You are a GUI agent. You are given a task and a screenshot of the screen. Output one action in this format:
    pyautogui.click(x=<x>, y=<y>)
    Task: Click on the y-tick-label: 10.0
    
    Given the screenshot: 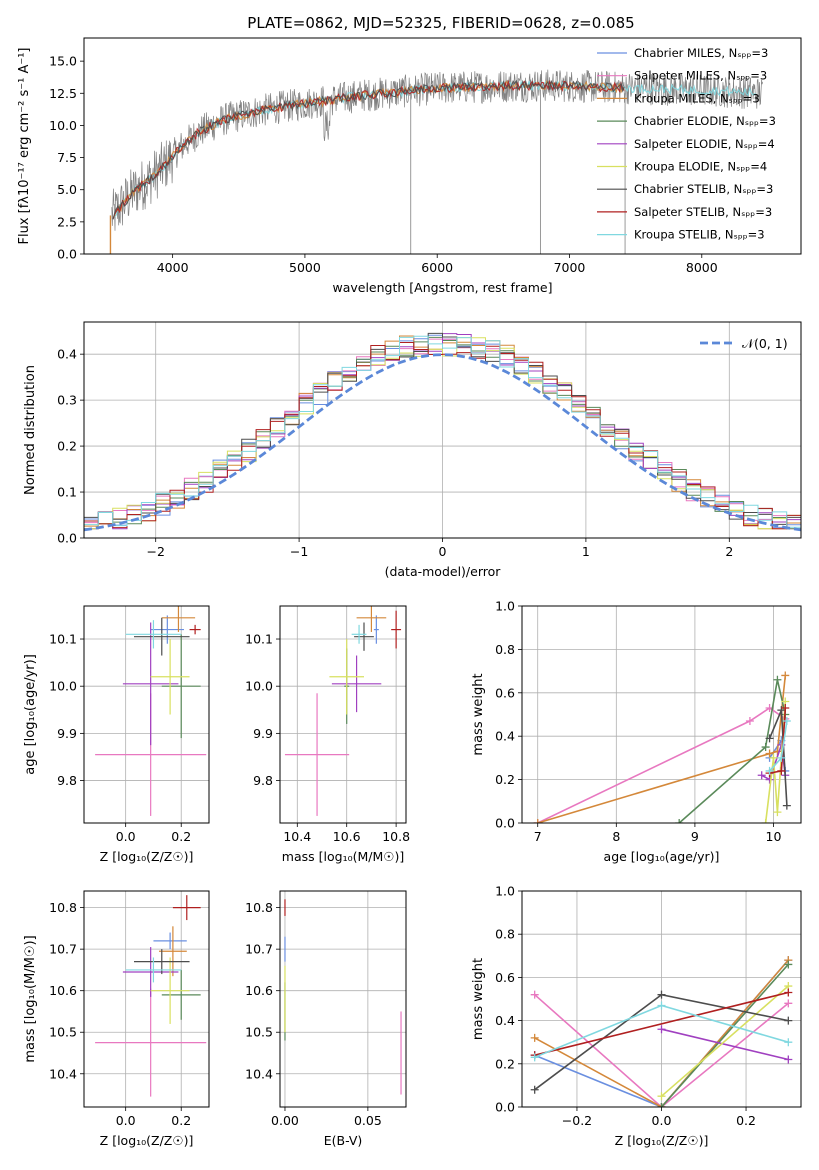 What is the action you would take?
    pyautogui.click(x=63, y=686)
    